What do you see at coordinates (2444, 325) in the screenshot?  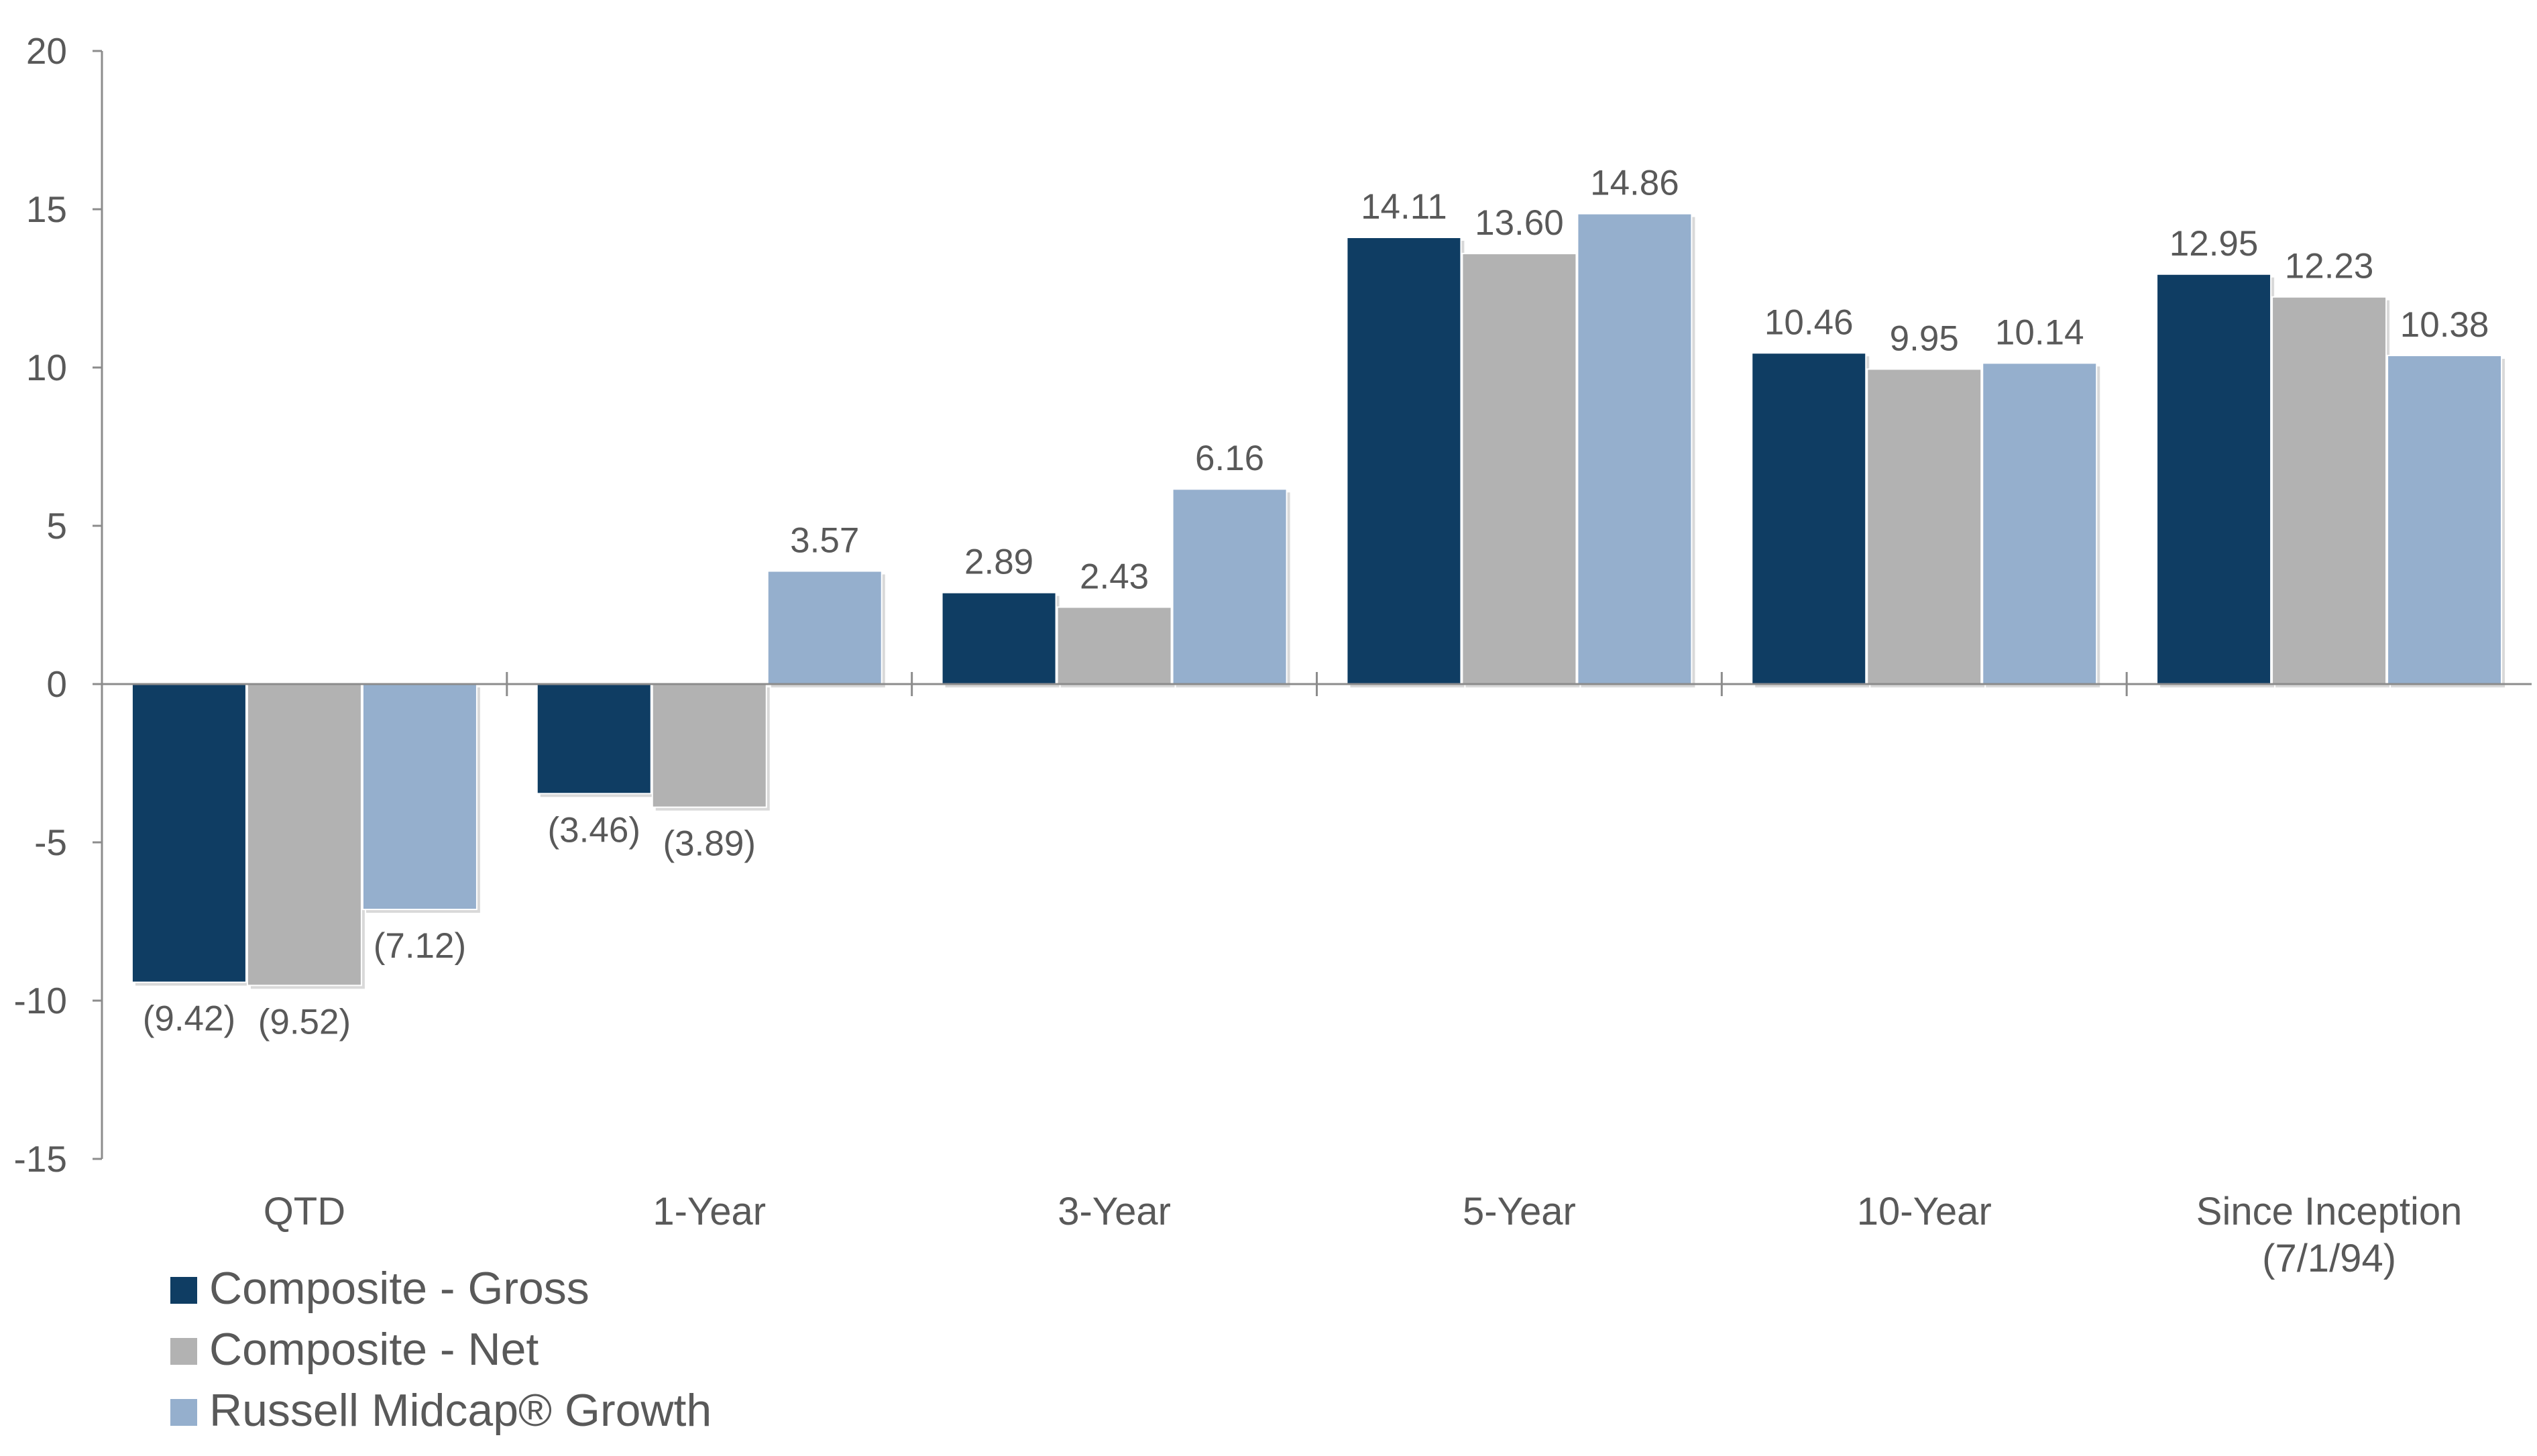 I see `data-label: 10.38` at bounding box center [2444, 325].